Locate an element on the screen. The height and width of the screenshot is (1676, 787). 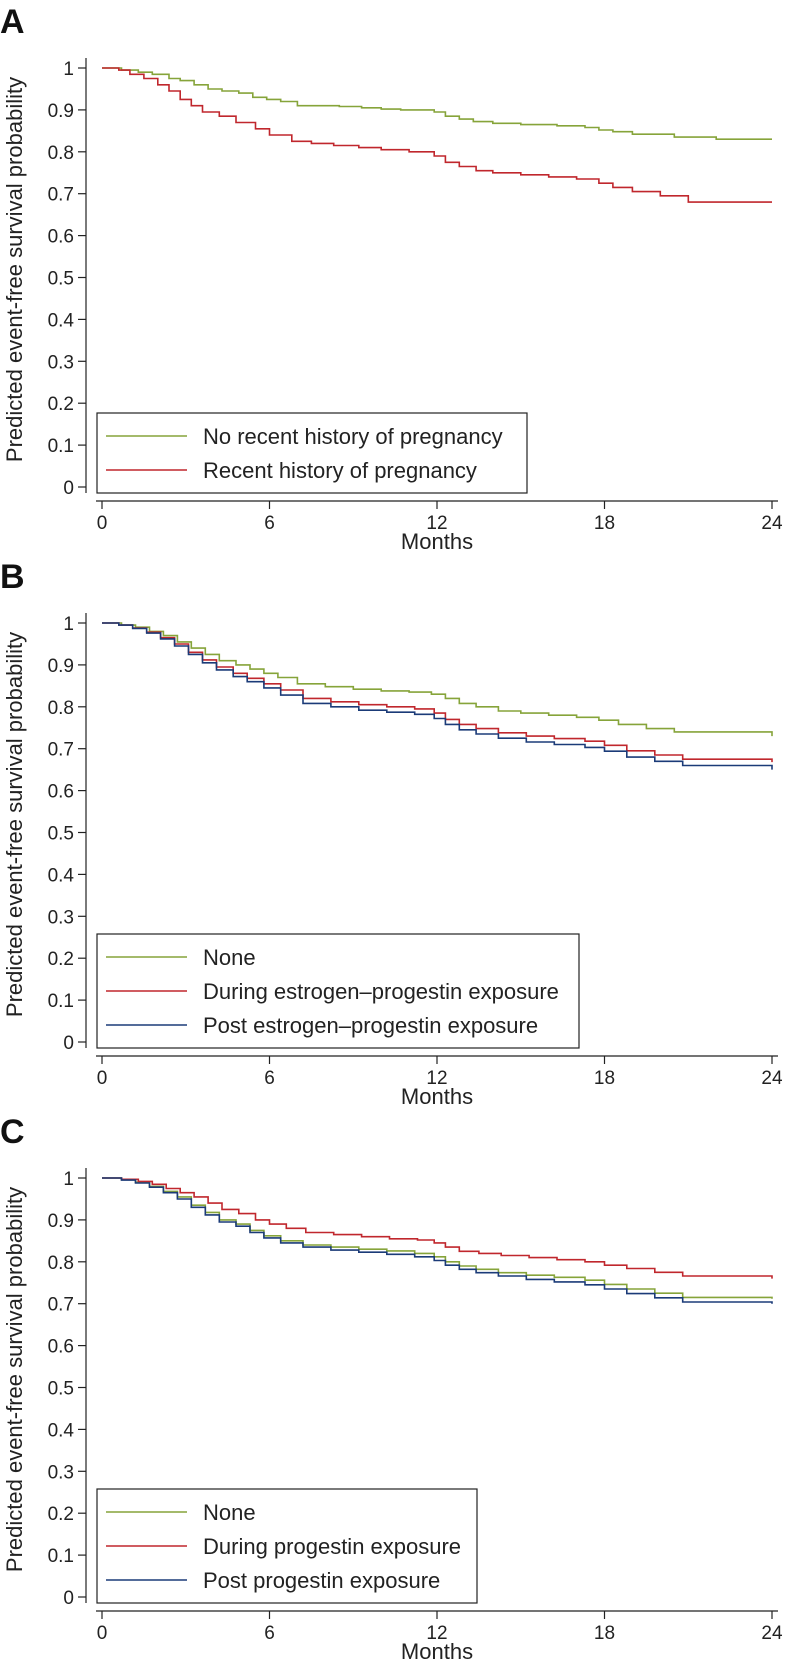
legend-label: Post progestin exposure is located at coordinates (321, 1580).